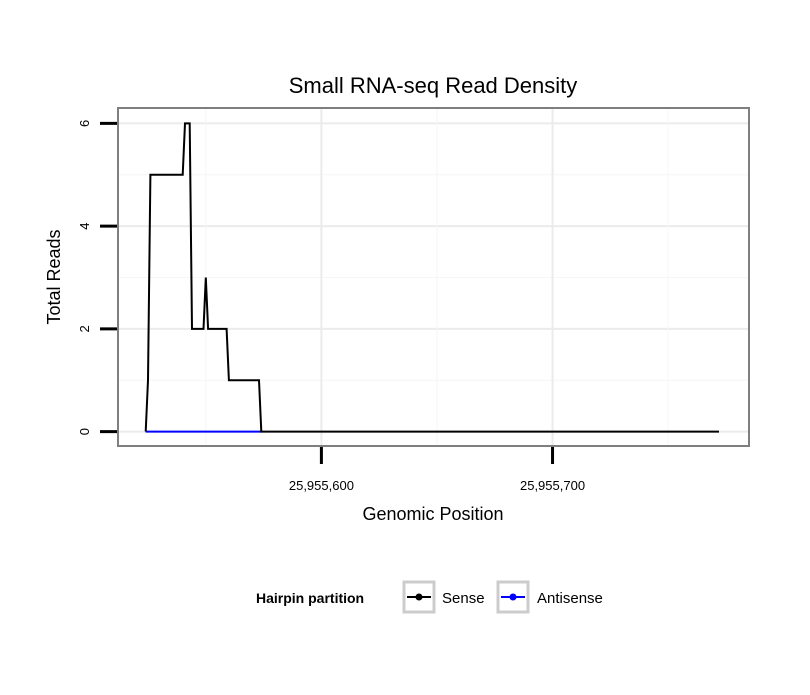 The width and height of the screenshot is (810, 695). I want to click on y-tick-label: 4, so click(84, 226).